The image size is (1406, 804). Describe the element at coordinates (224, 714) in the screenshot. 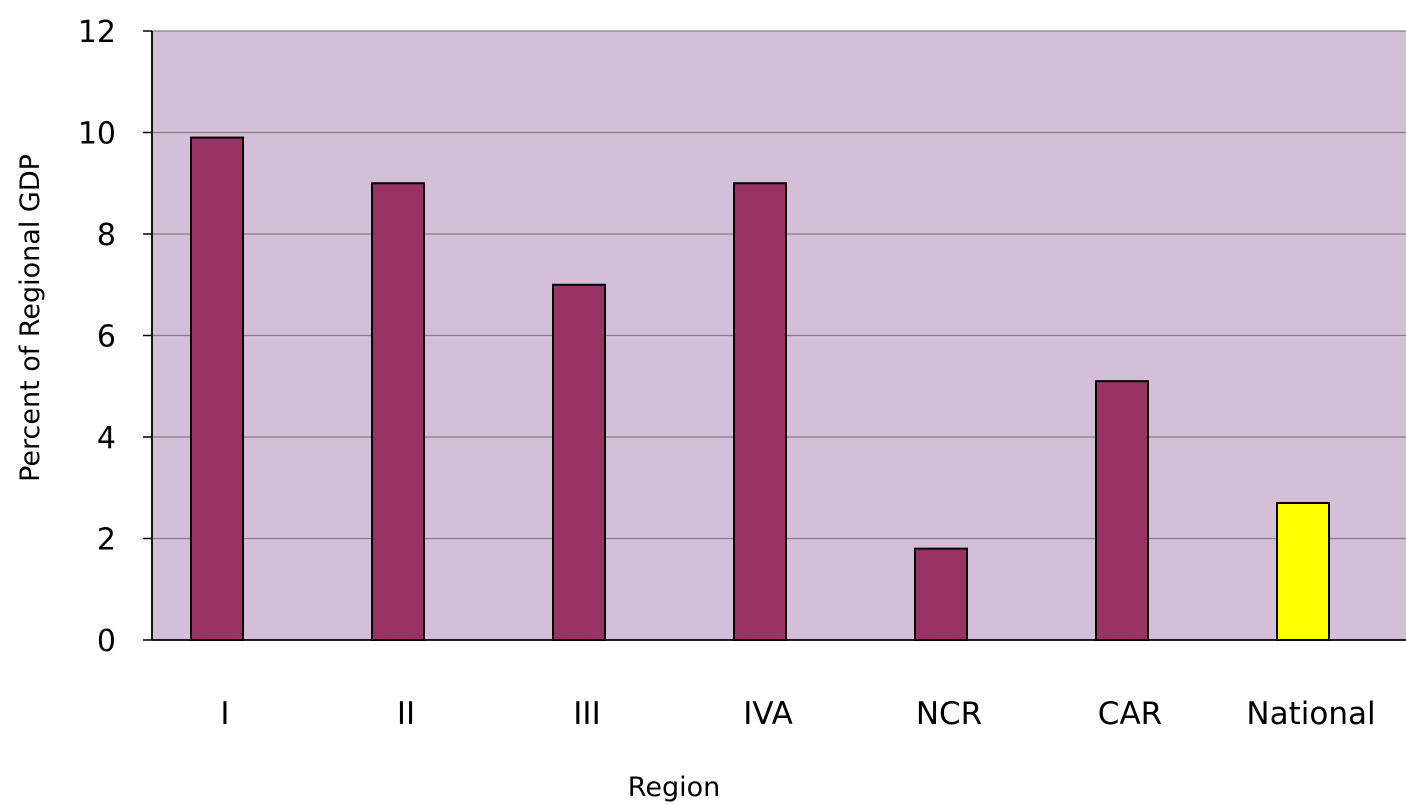

I see `x-tick-label: I` at that location.